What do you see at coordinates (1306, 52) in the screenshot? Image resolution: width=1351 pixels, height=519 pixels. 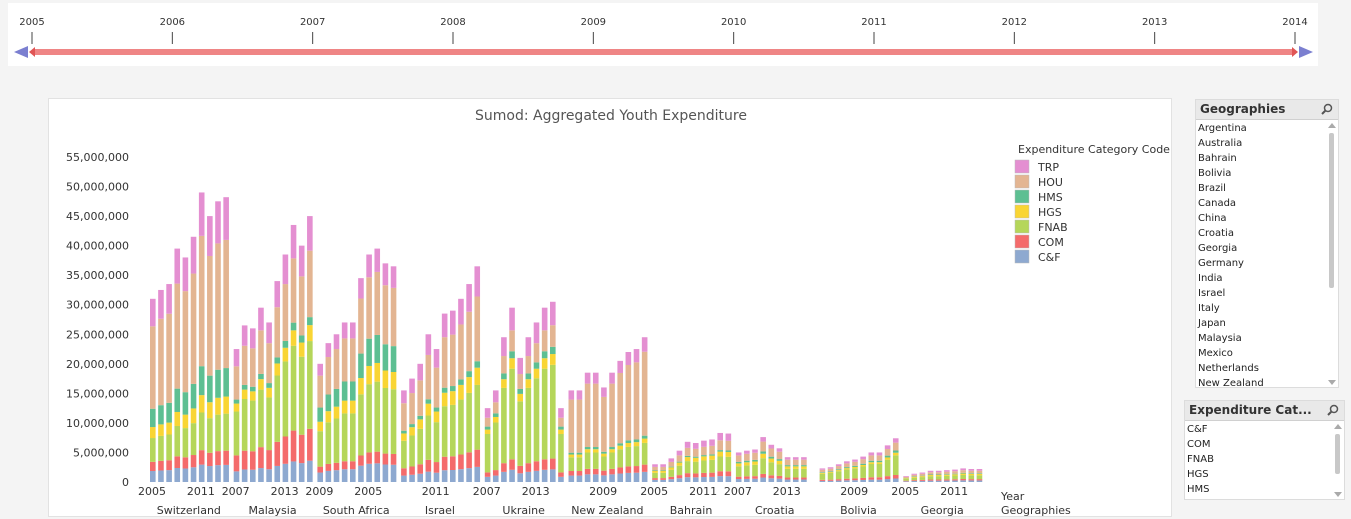 I see `timeline-right-arrow-icon` at bounding box center [1306, 52].